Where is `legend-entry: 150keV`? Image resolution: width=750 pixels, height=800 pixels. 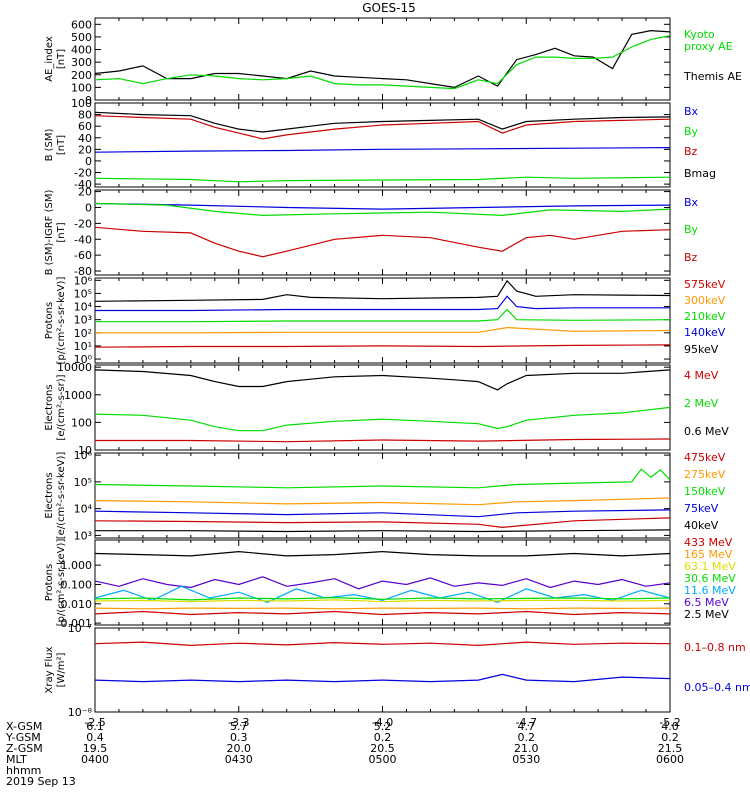
legend-entry: 150keV is located at coordinates (705, 491).